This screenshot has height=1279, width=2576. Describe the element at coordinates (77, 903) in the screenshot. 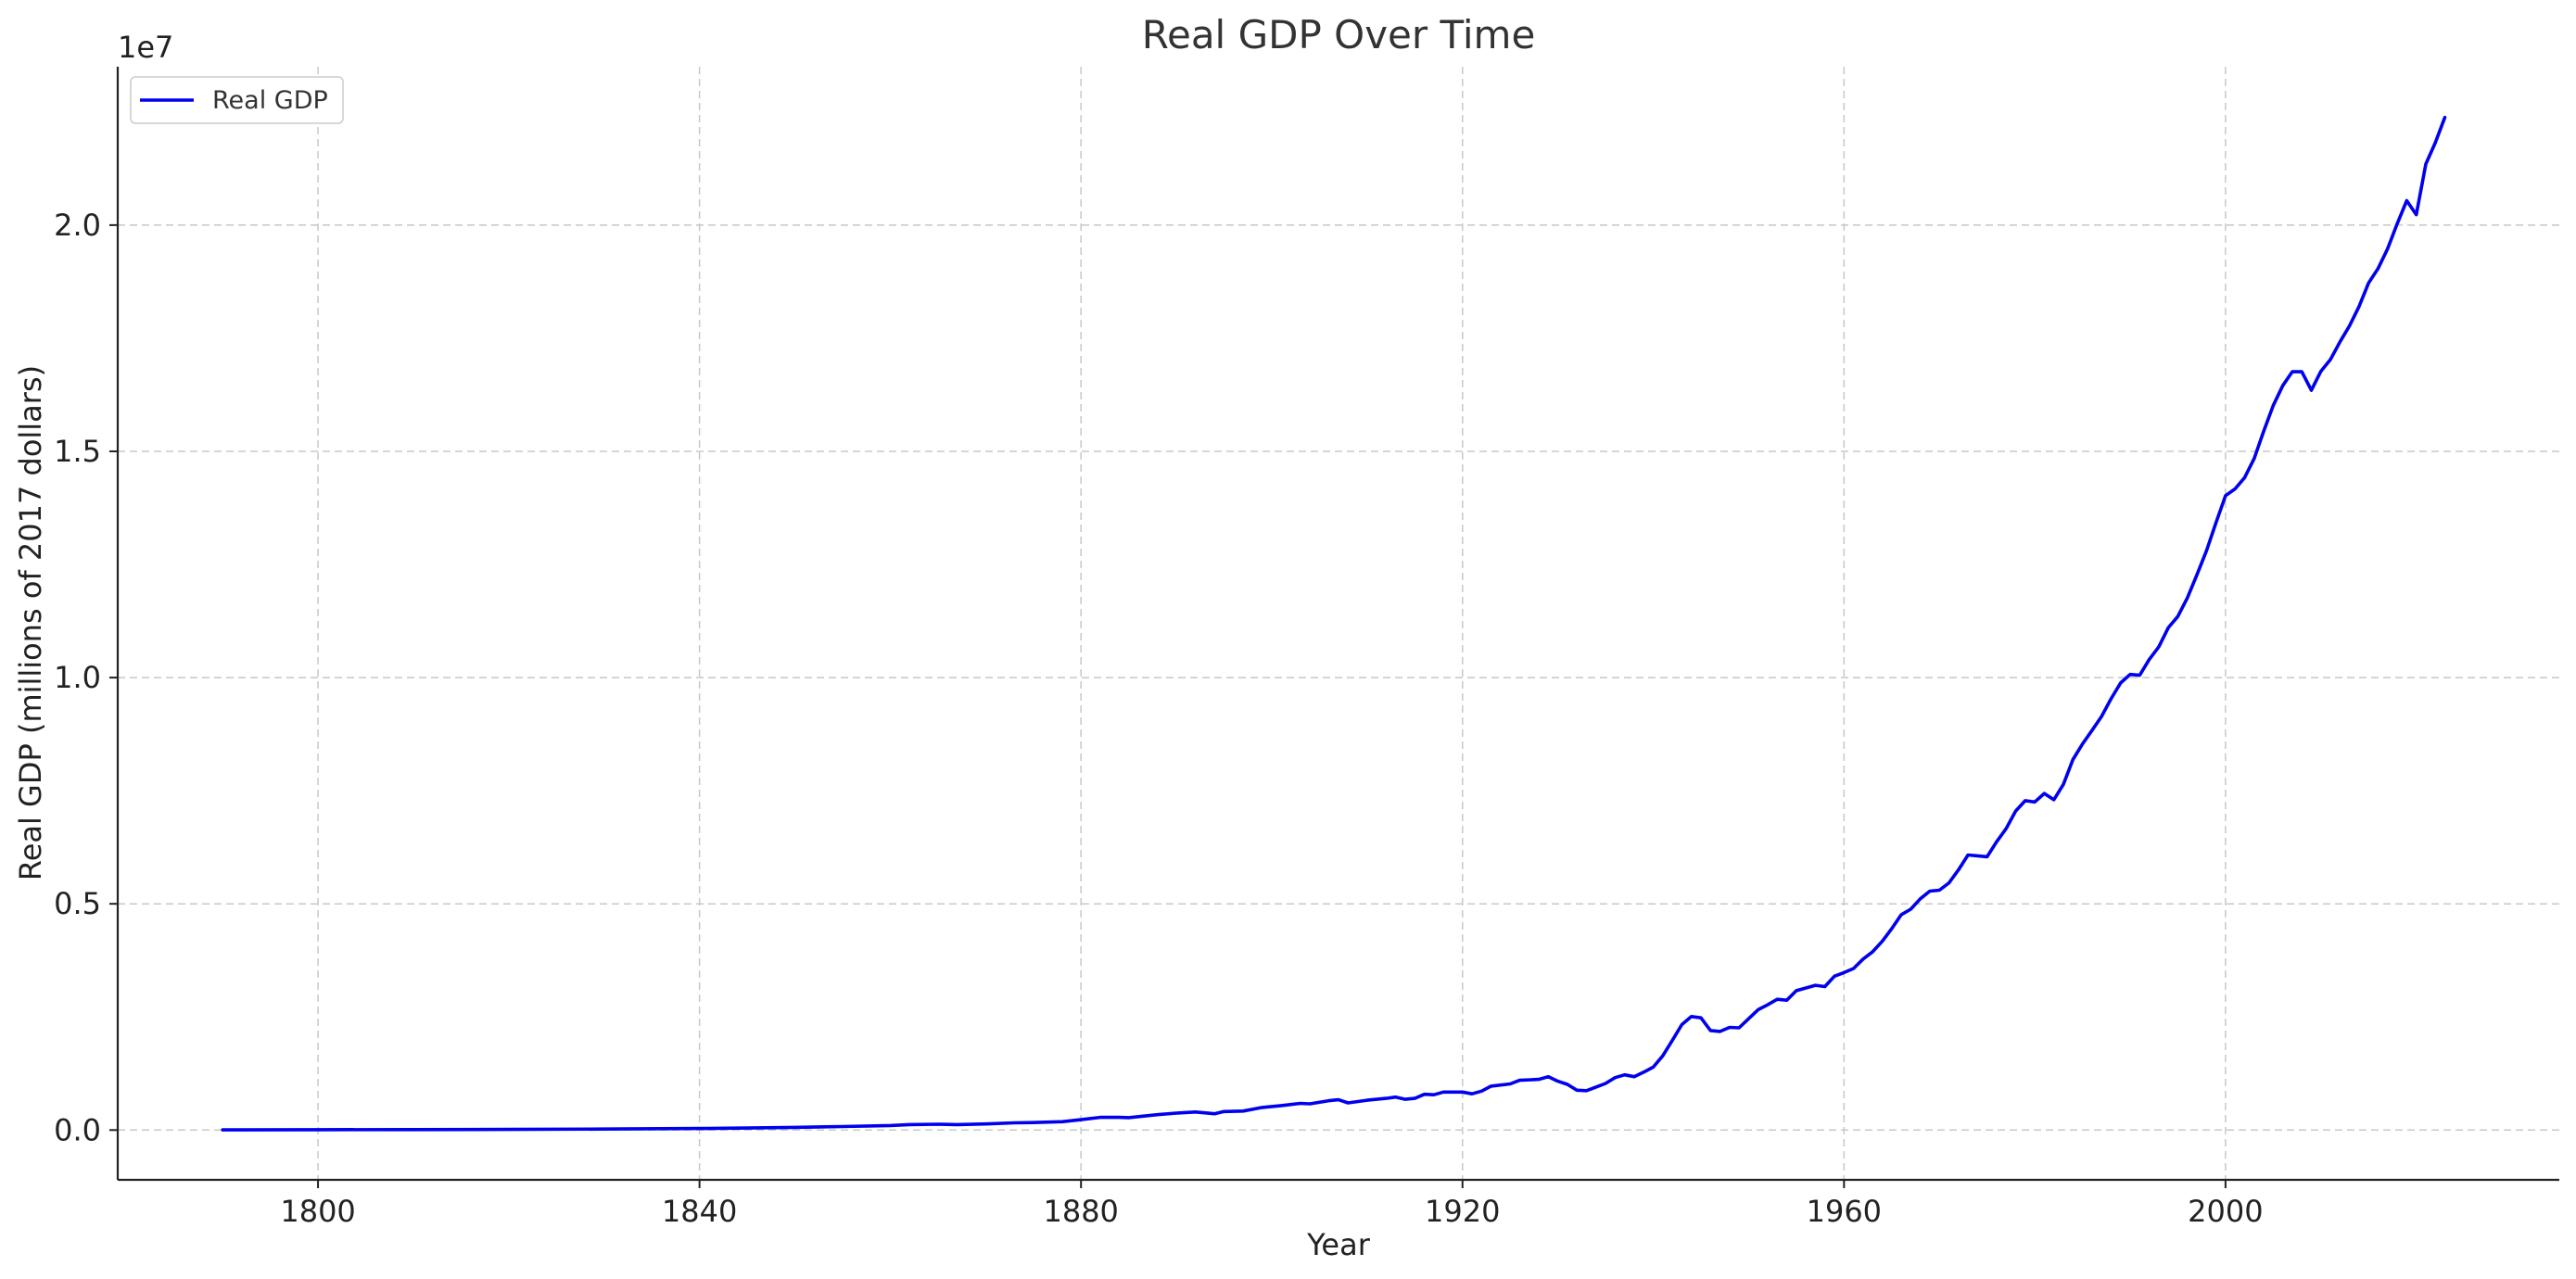

I see `y-tick-label-0.5: 0.5` at that location.